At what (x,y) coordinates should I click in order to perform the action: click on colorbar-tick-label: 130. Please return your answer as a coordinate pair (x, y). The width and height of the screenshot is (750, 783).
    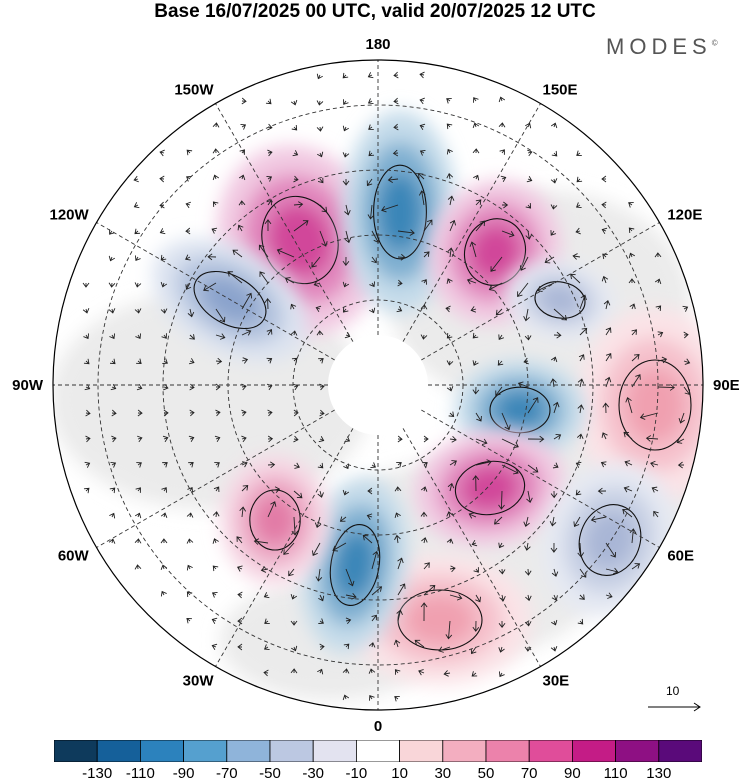
    Looking at the image, I should click on (659, 773).